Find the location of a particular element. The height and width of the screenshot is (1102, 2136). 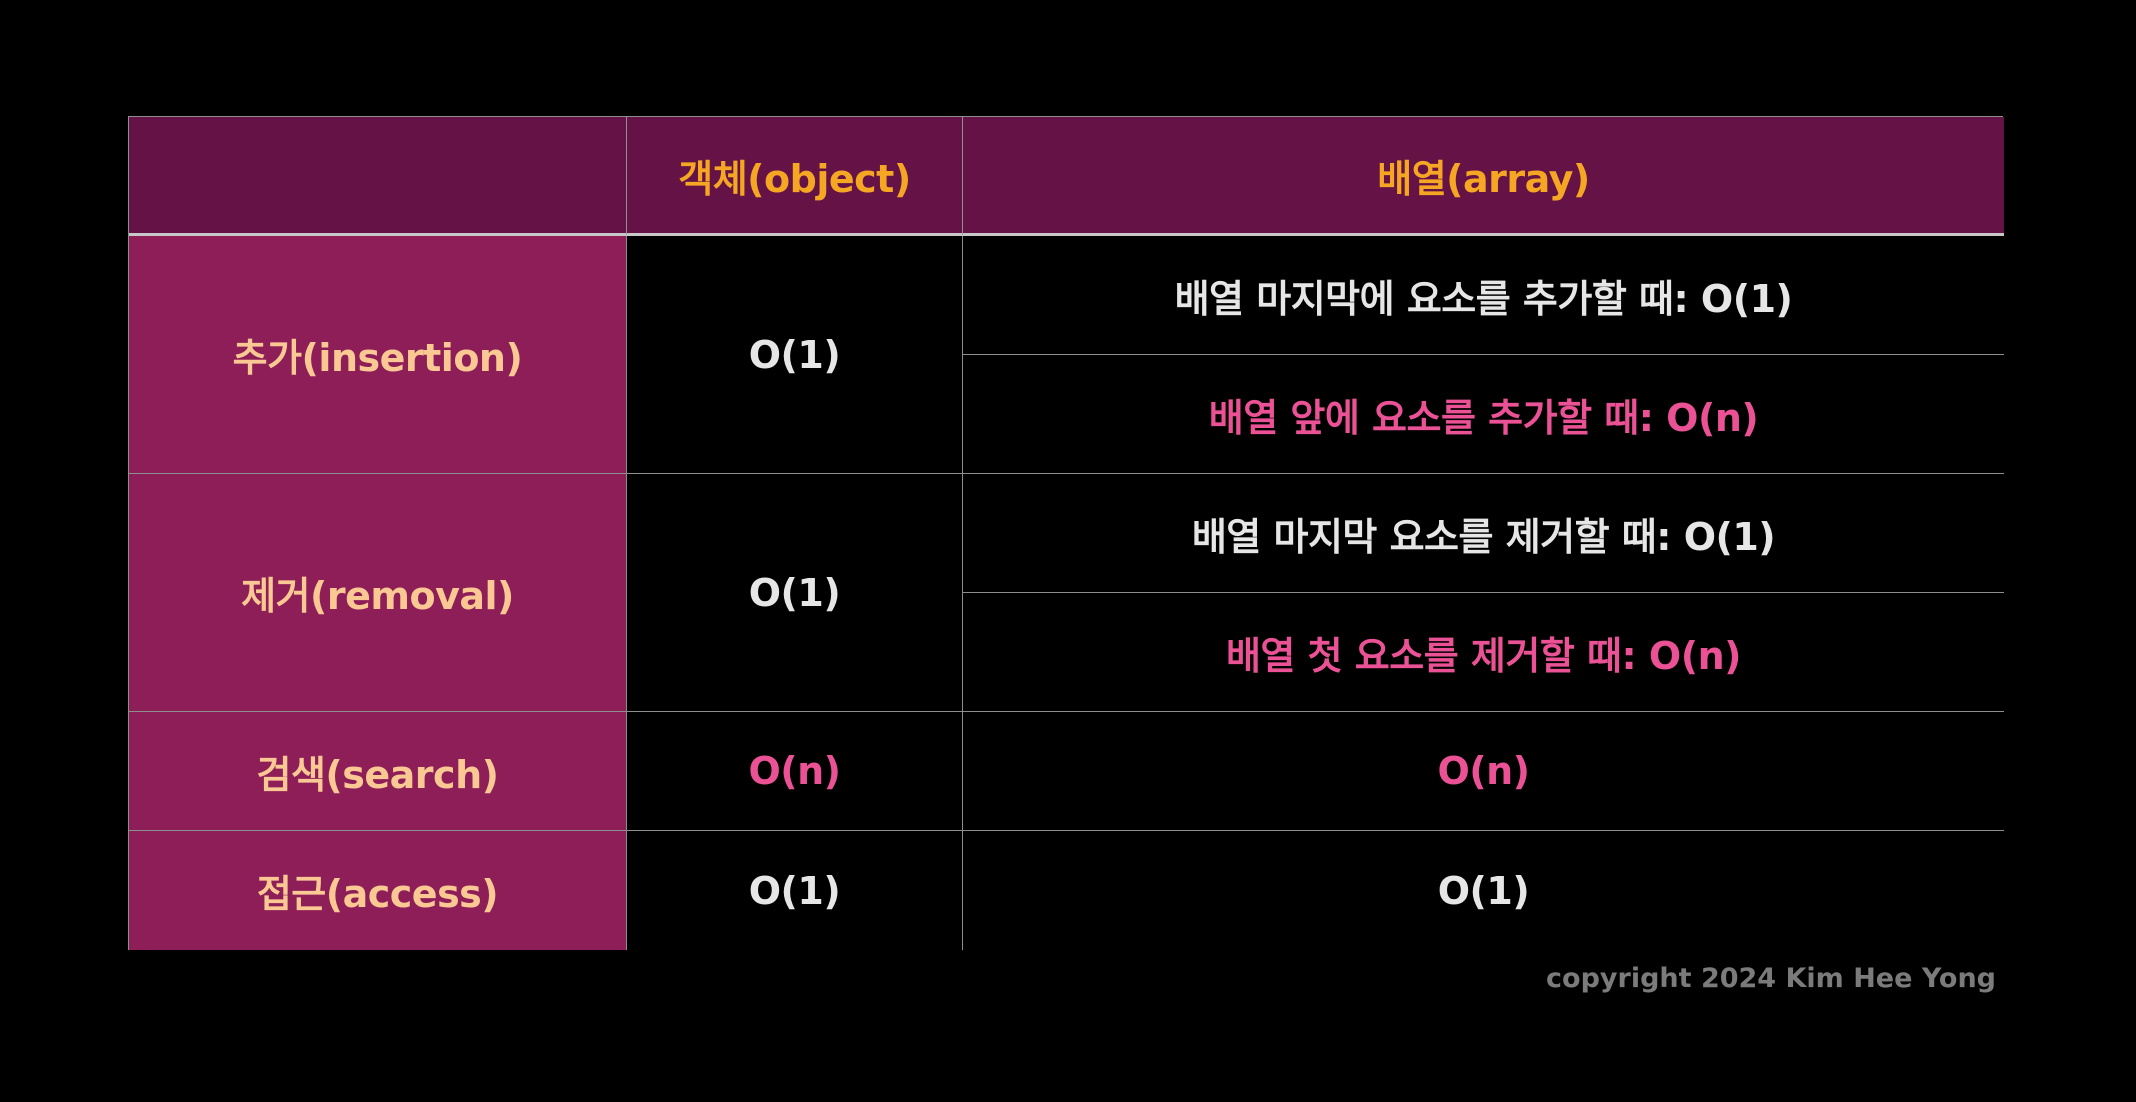

removal-array-end-value: 배열 마지막 요소를 제거할 때: O(1) is located at coordinates (1483, 533).